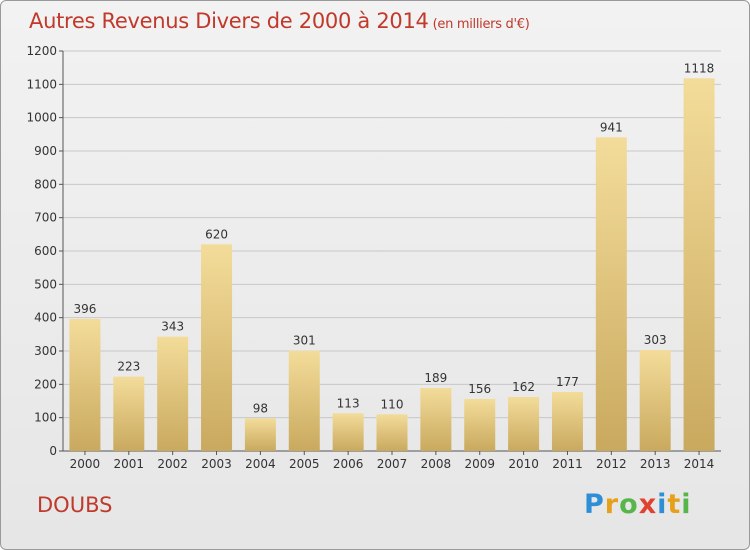 The width and height of the screenshot is (750, 550). I want to click on chart-subtitle: (en milliers d'€), so click(481, 24).